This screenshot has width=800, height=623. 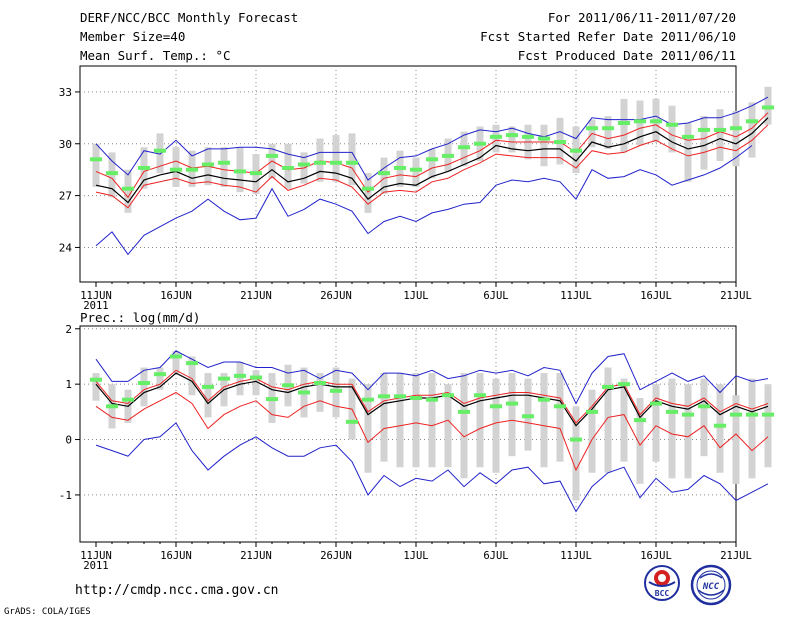 What do you see at coordinates (736, 556) in the screenshot?
I see `precip-x-tick-label: 21JUL` at bounding box center [736, 556].